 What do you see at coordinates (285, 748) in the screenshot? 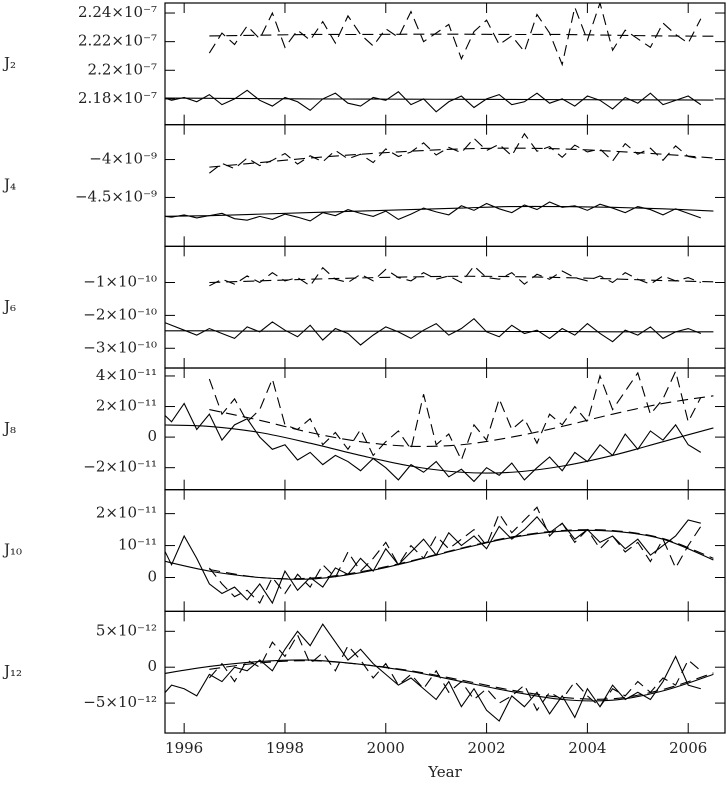
I see `x-tick-label: 1998` at bounding box center [285, 748].